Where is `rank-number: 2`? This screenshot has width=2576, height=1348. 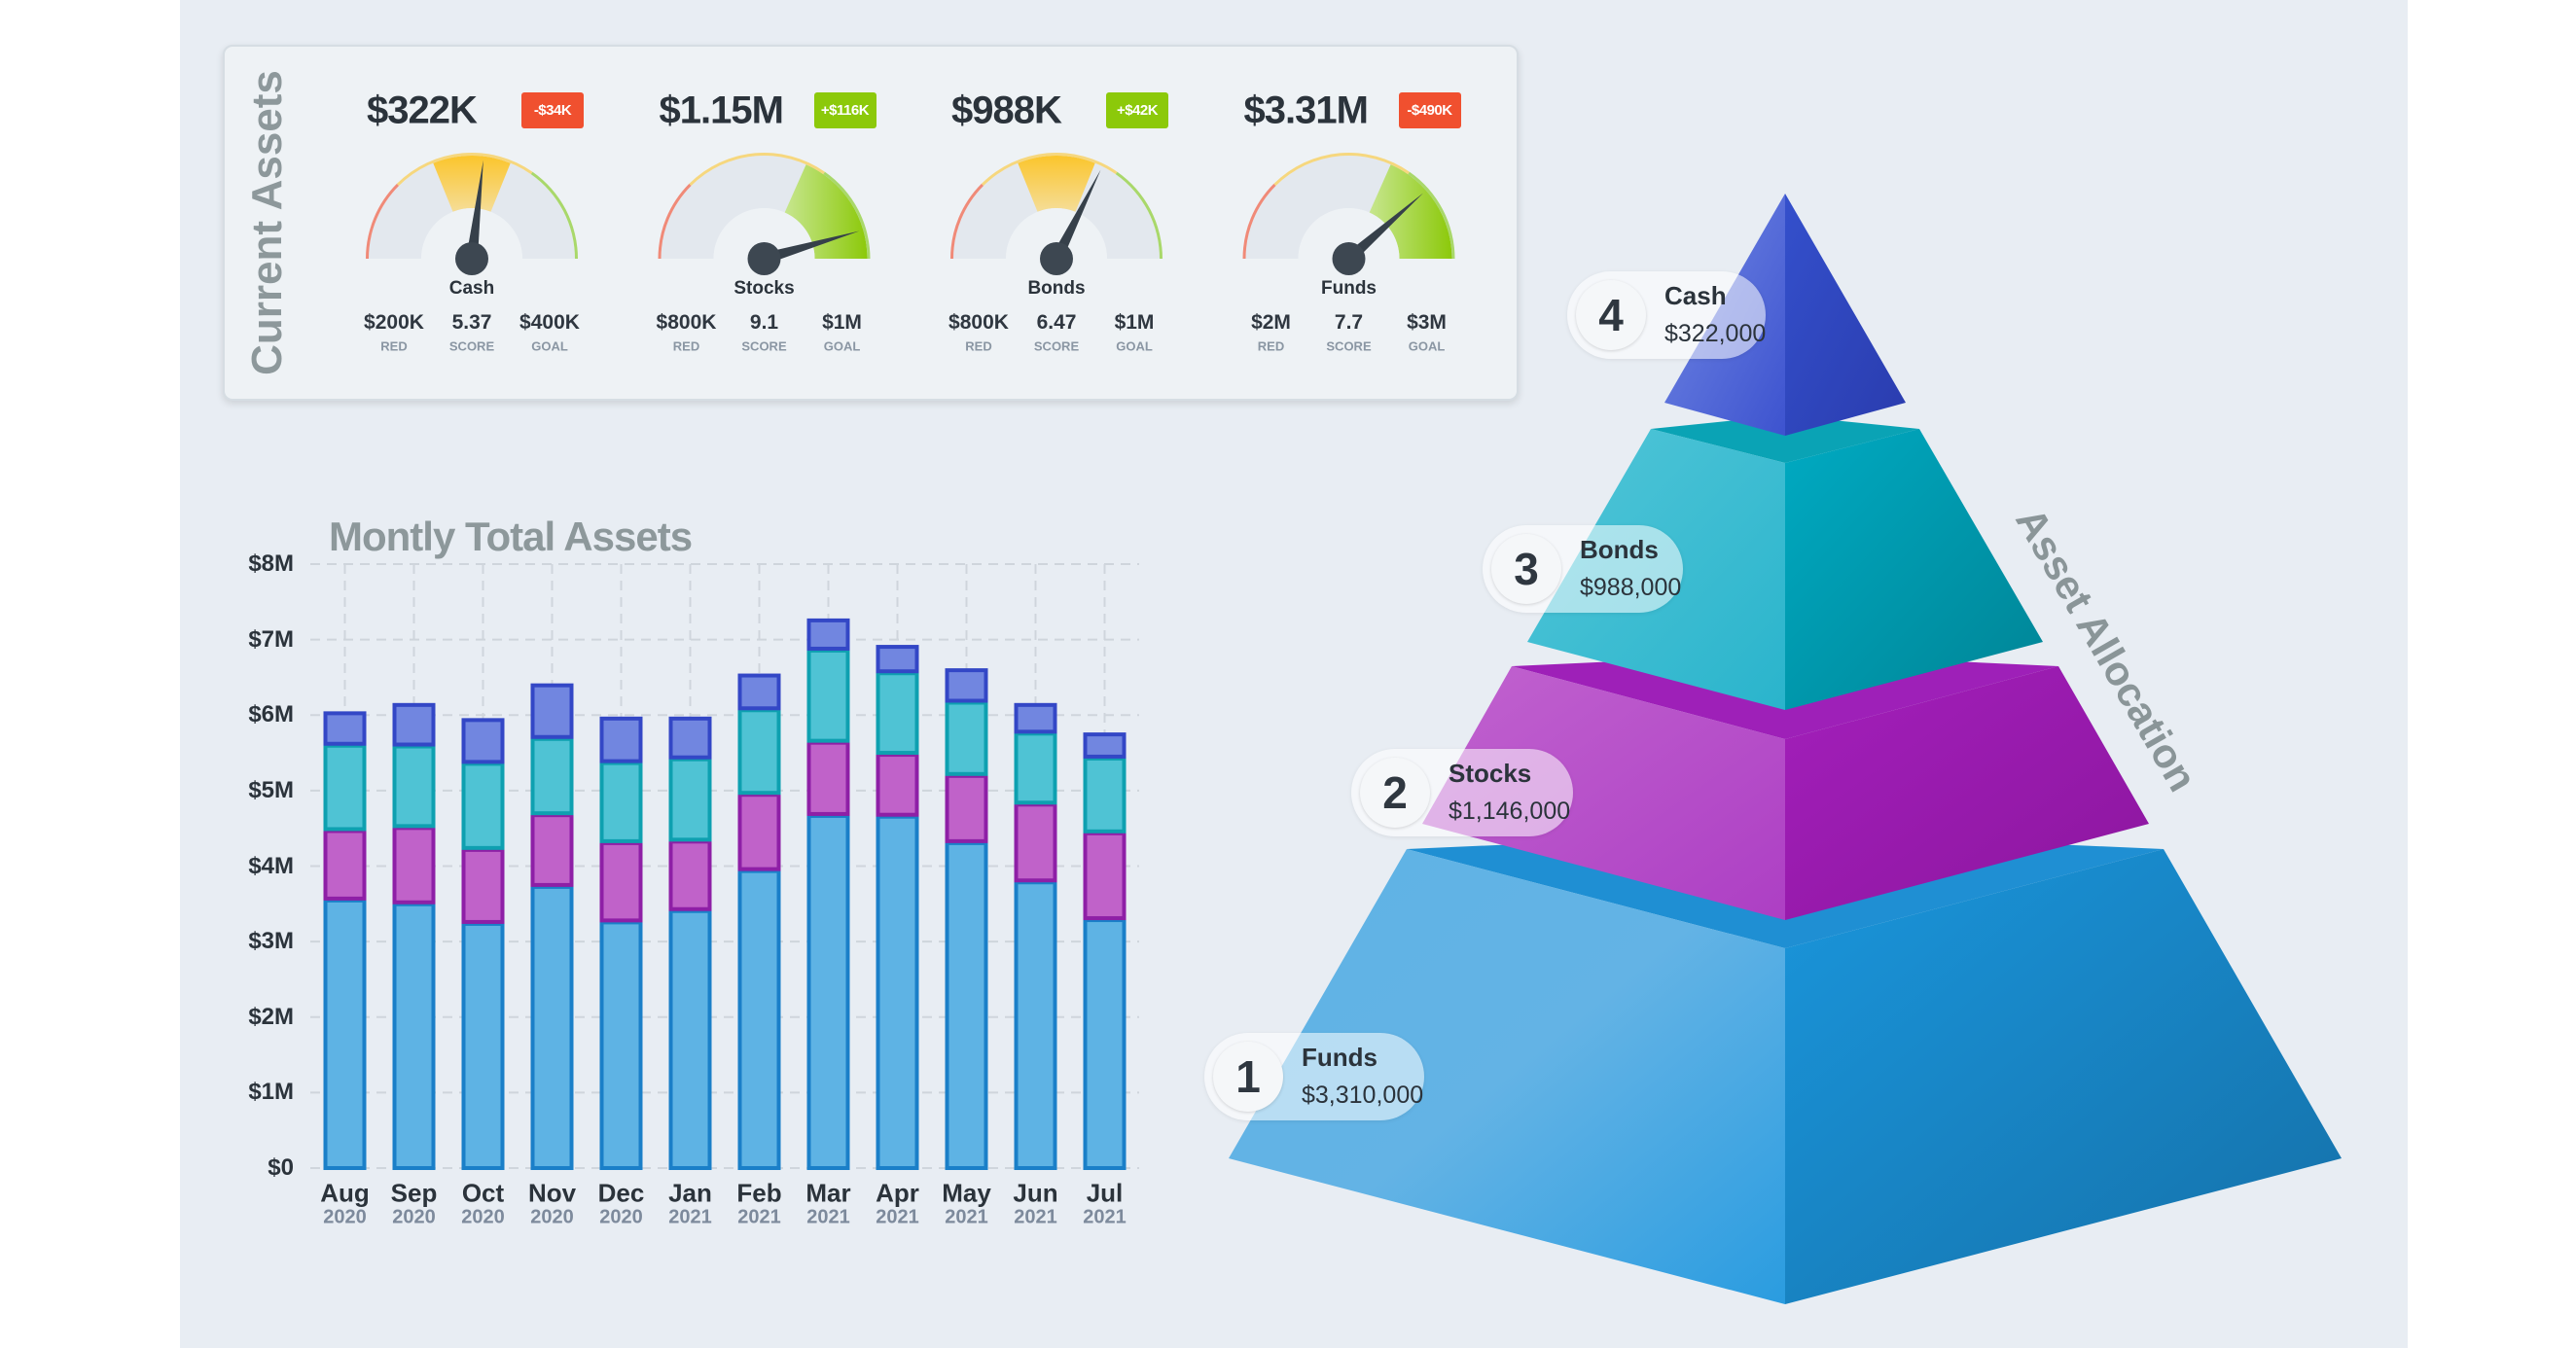 rank-number: 2 is located at coordinates (1395, 793).